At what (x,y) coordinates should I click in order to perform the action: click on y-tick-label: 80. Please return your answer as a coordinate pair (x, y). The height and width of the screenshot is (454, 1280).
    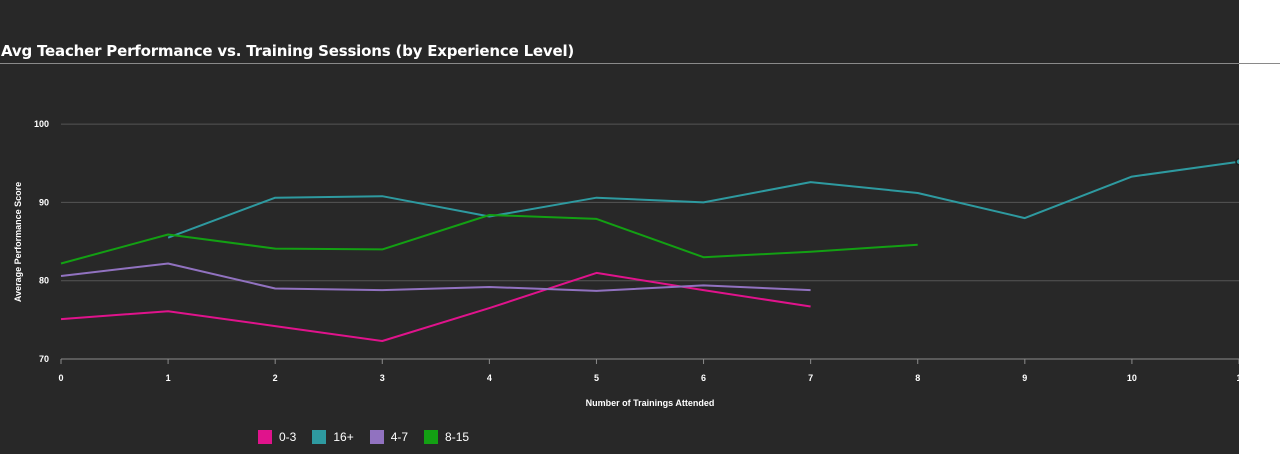
    Looking at the image, I should click on (44, 281).